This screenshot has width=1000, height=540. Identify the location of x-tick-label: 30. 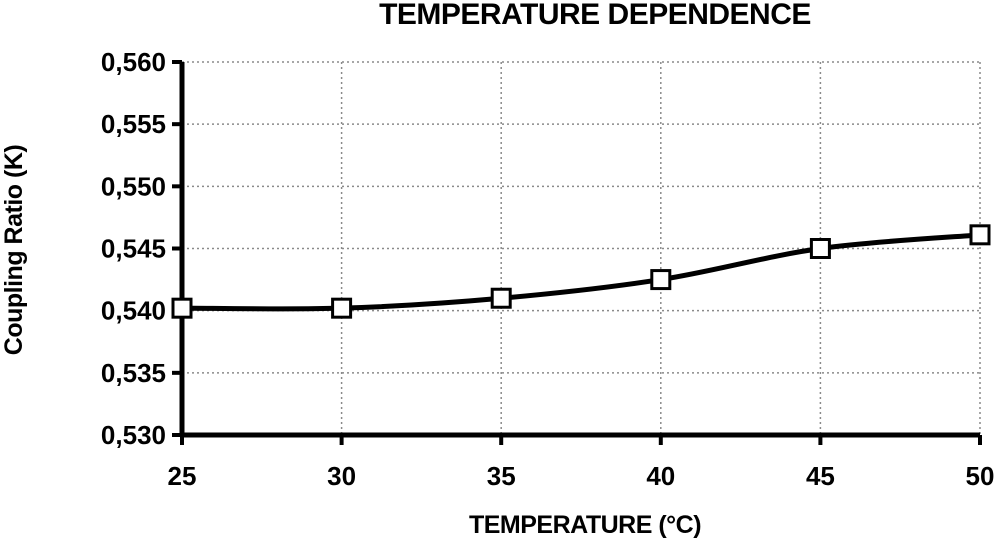
(341, 476).